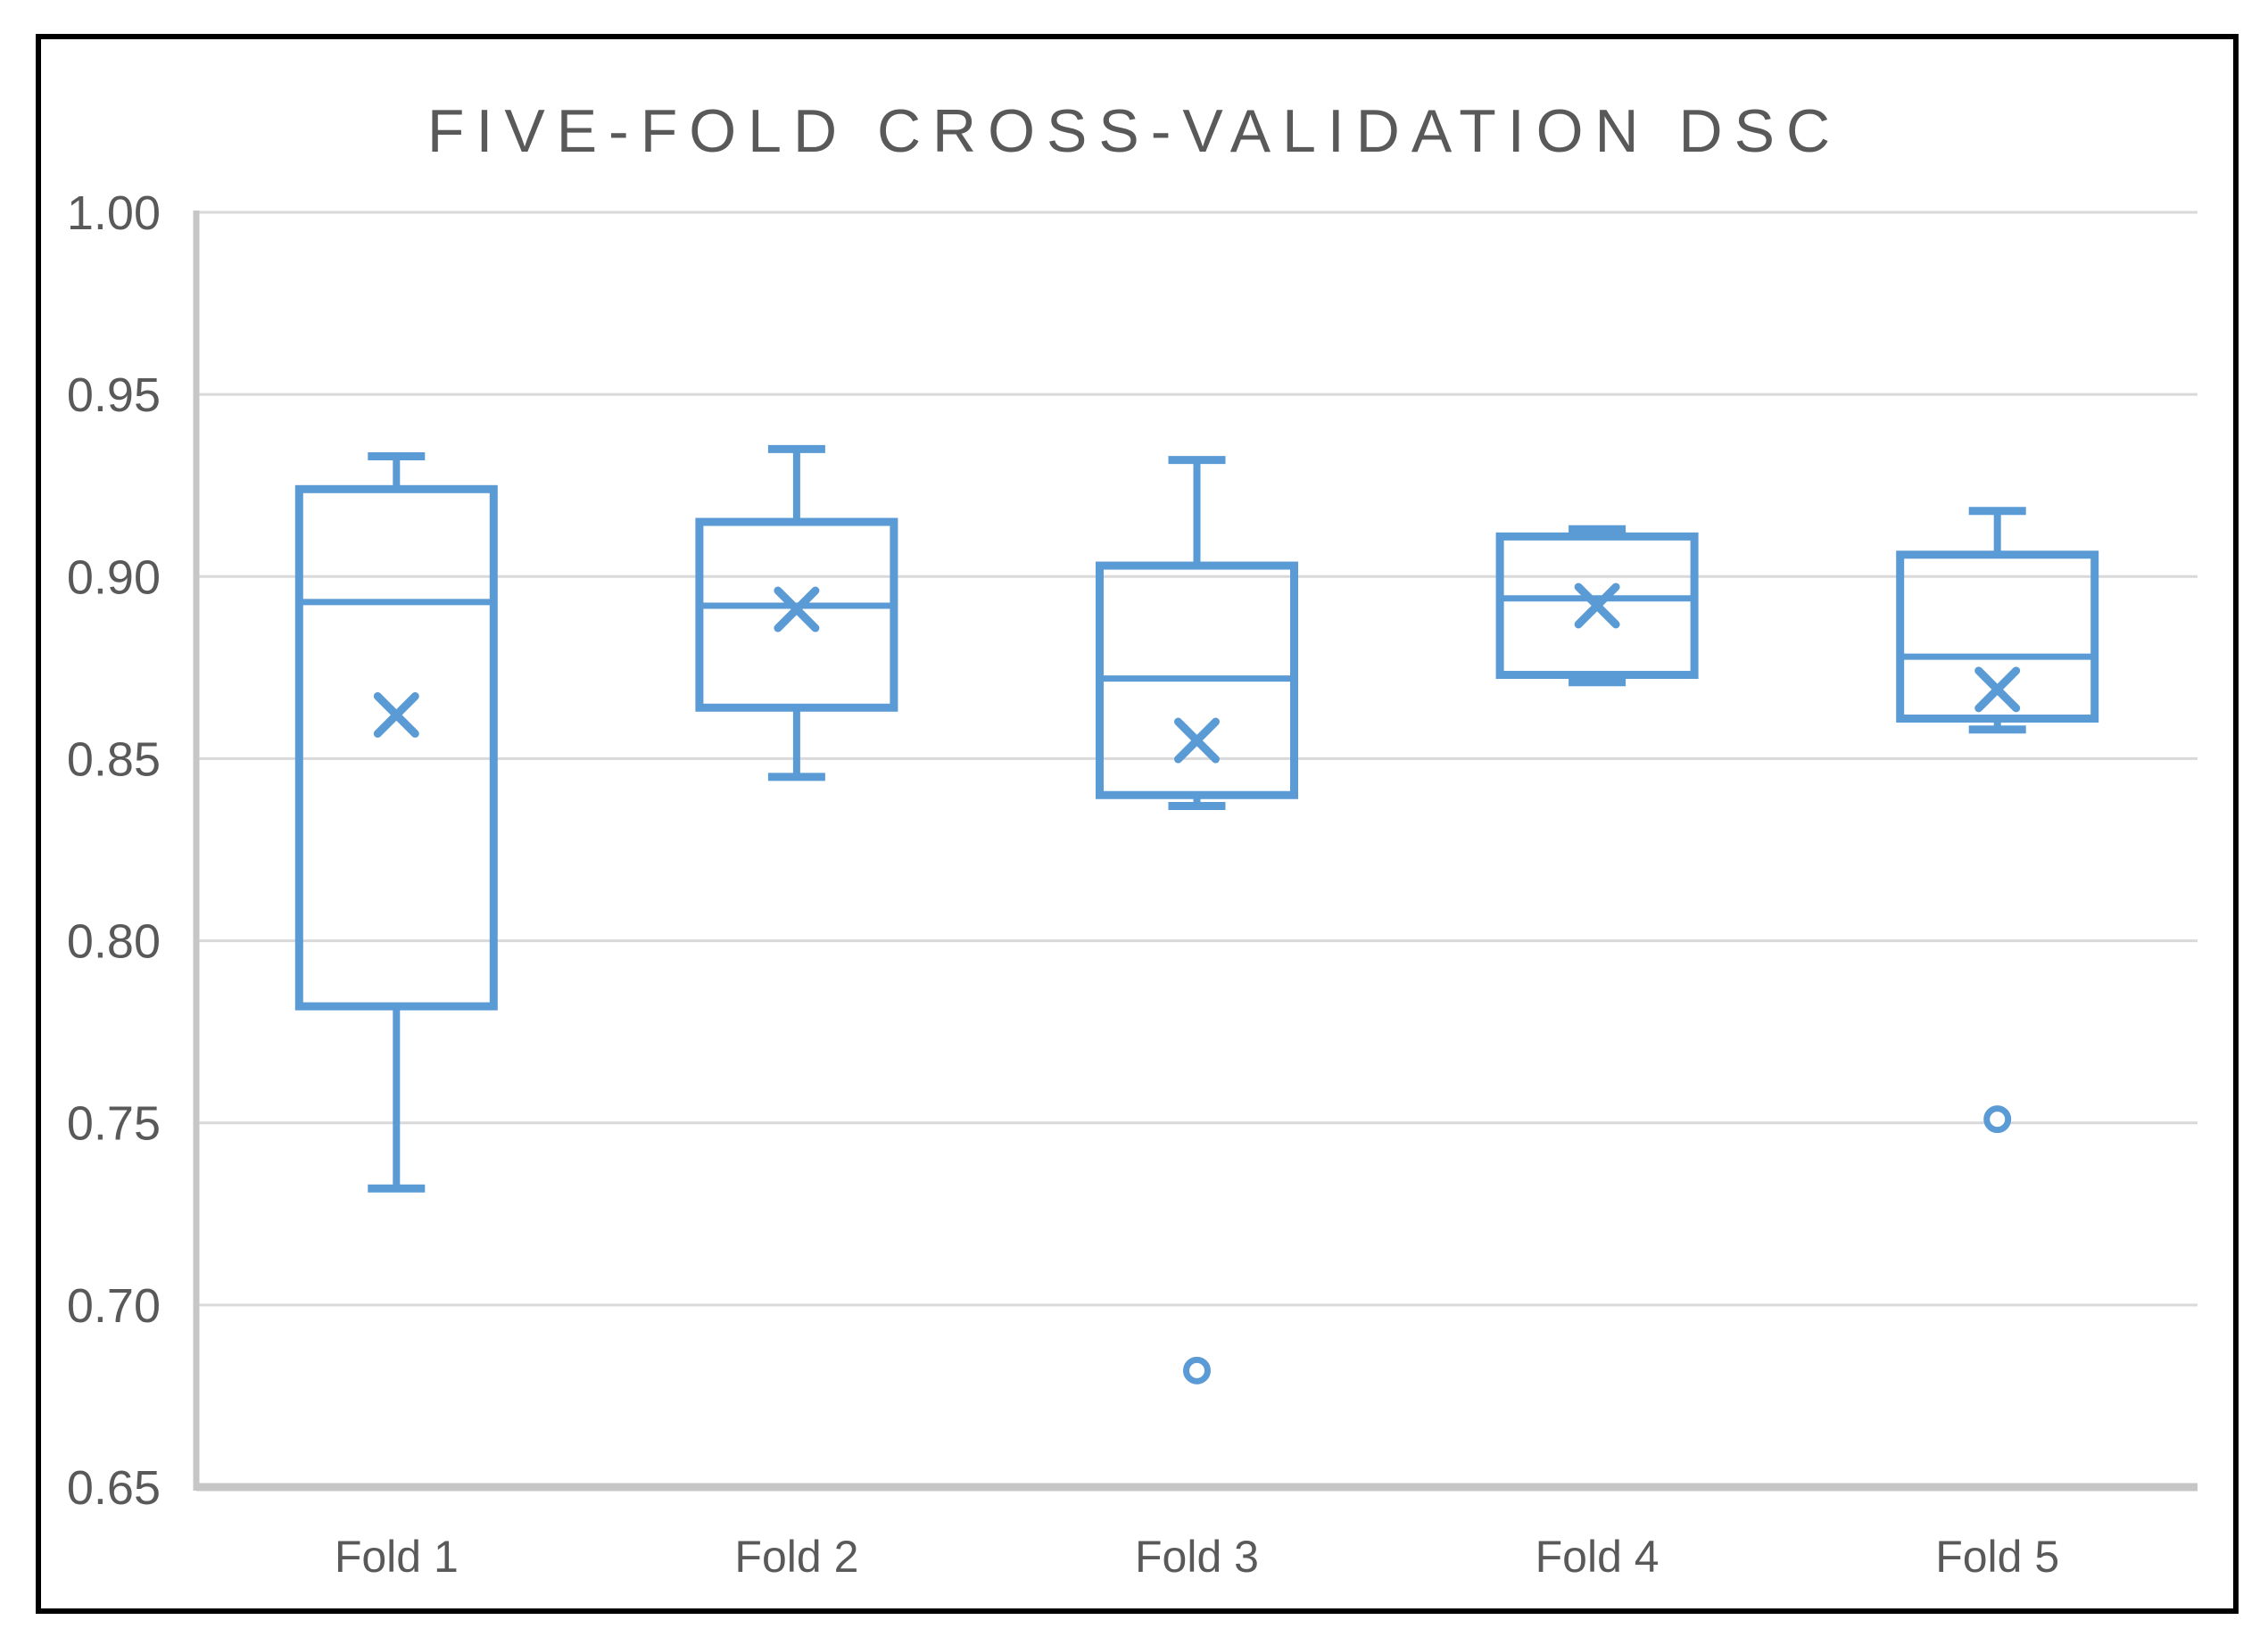  Describe the element at coordinates (114, 942) in the screenshot. I see `y-tick-label: 0.80` at that location.